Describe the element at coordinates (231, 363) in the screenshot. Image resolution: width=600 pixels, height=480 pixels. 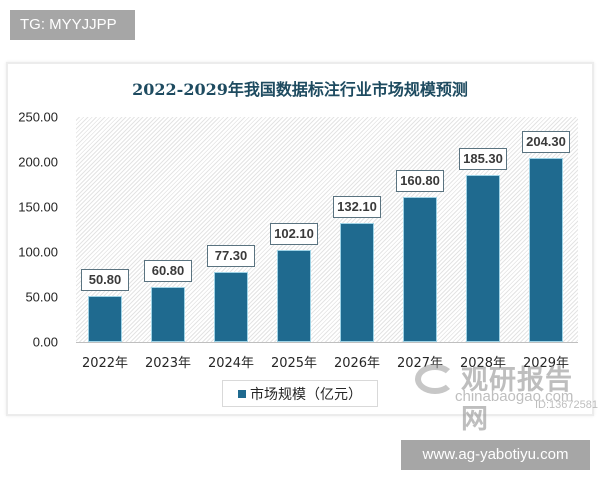
I see `x-tick-label: 2024年` at that location.